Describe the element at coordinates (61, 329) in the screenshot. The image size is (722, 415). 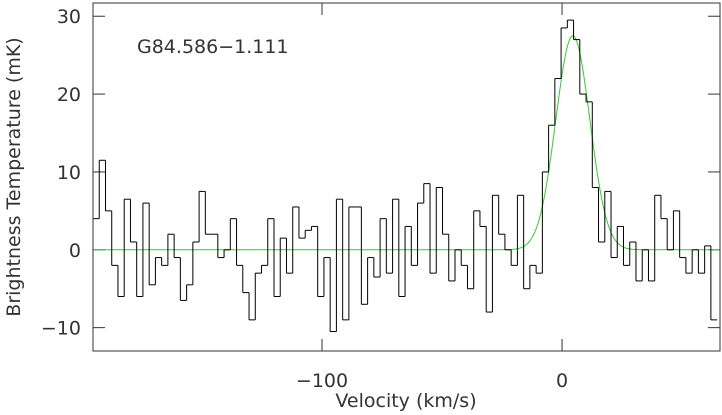
I see `y-tick-label: −10` at that location.